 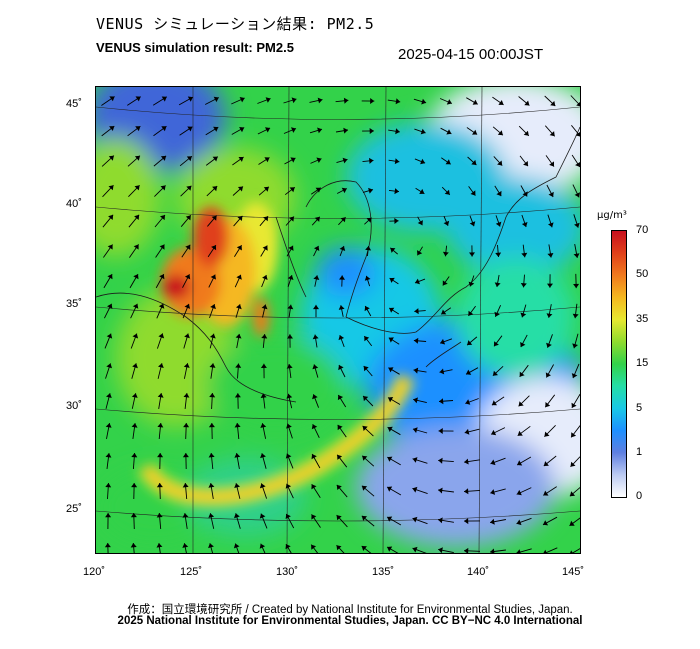 What do you see at coordinates (287, 572) in the screenshot?
I see `lon-label-130: 130˚` at bounding box center [287, 572].